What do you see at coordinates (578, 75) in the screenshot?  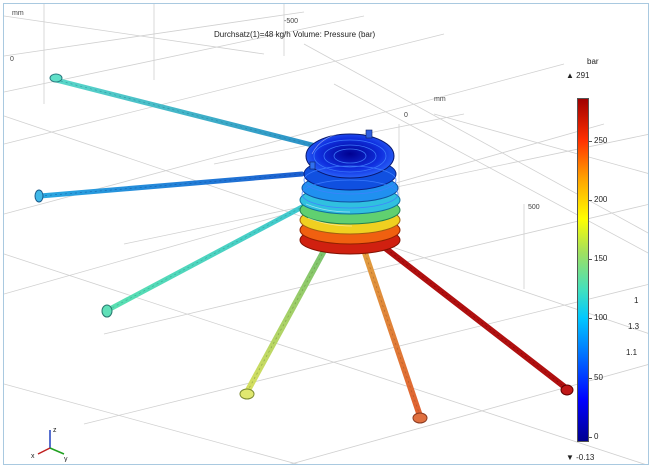 I see `colorbar-max-label: ▲ 291` at bounding box center [578, 75].